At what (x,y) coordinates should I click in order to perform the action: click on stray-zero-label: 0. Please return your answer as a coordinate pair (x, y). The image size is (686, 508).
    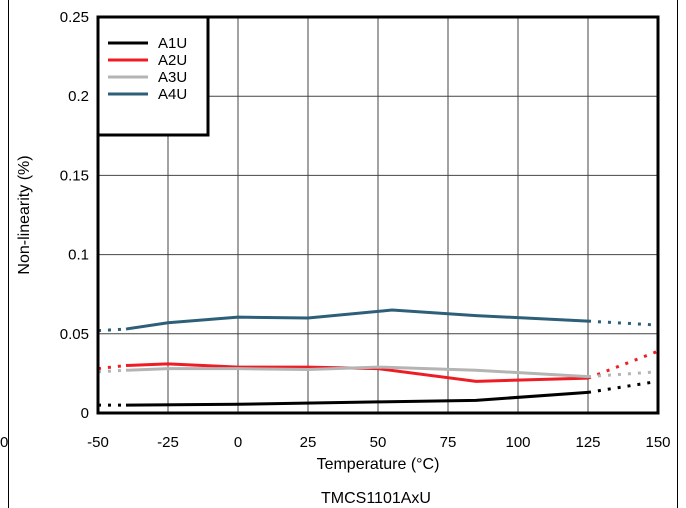
    Looking at the image, I should click on (4, 442).